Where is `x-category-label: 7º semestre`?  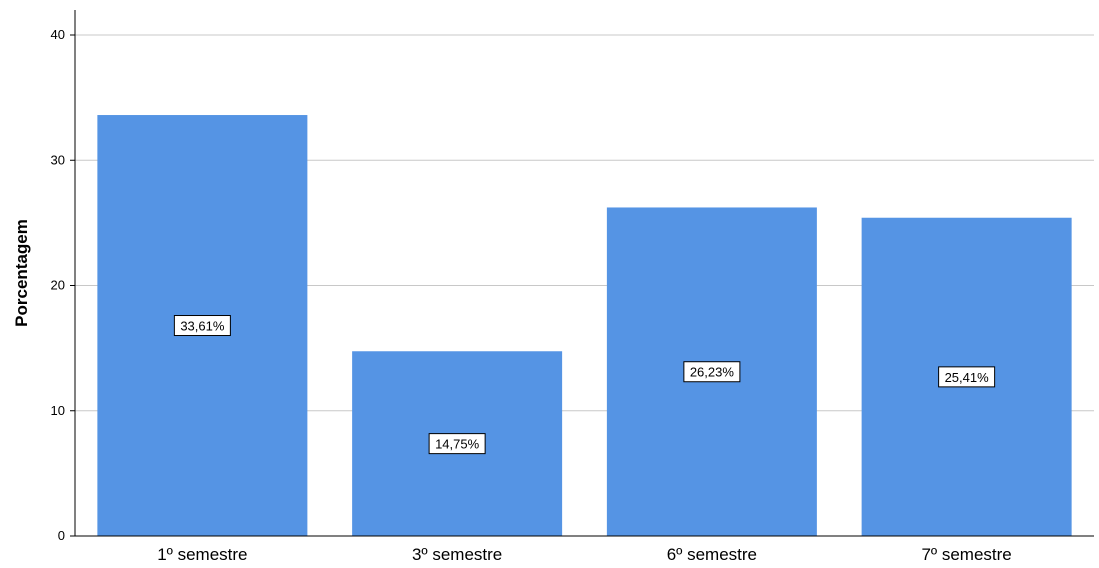
x-category-label: 7º semestre is located at coordinates (966, 554).